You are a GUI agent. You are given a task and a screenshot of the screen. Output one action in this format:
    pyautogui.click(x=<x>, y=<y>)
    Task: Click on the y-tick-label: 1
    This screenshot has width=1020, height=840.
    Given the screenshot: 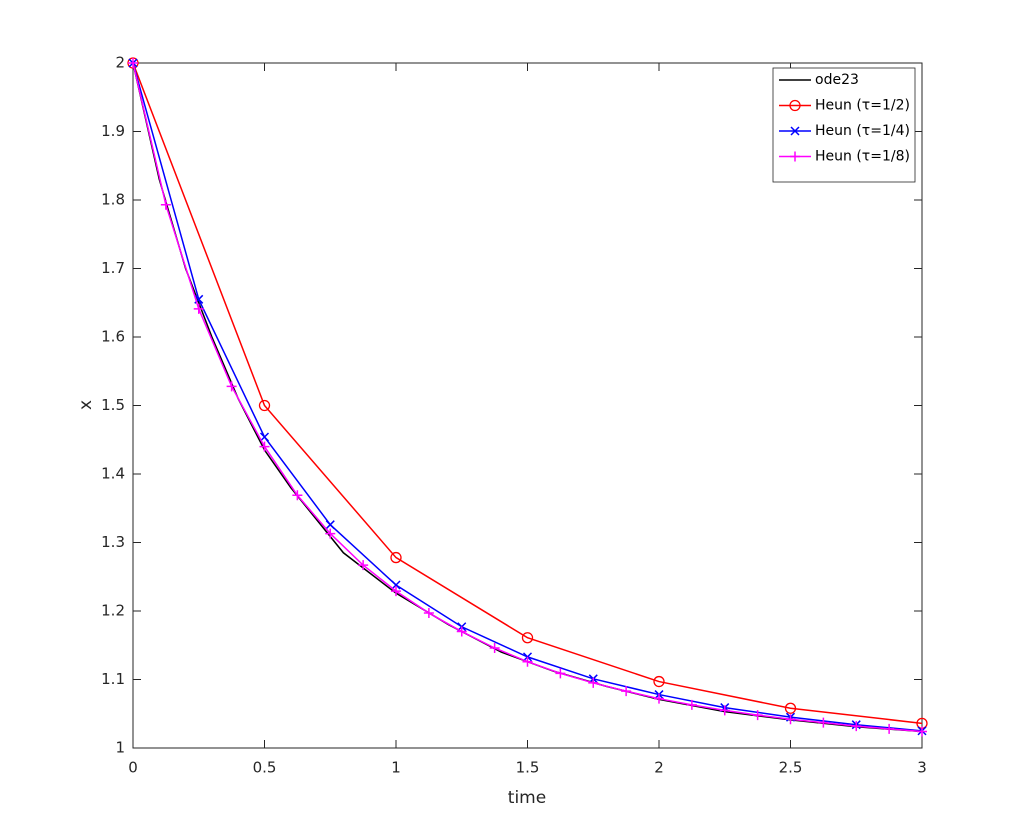 What is the action you would take?
    pyautogui.click(x=120, y=748)
    